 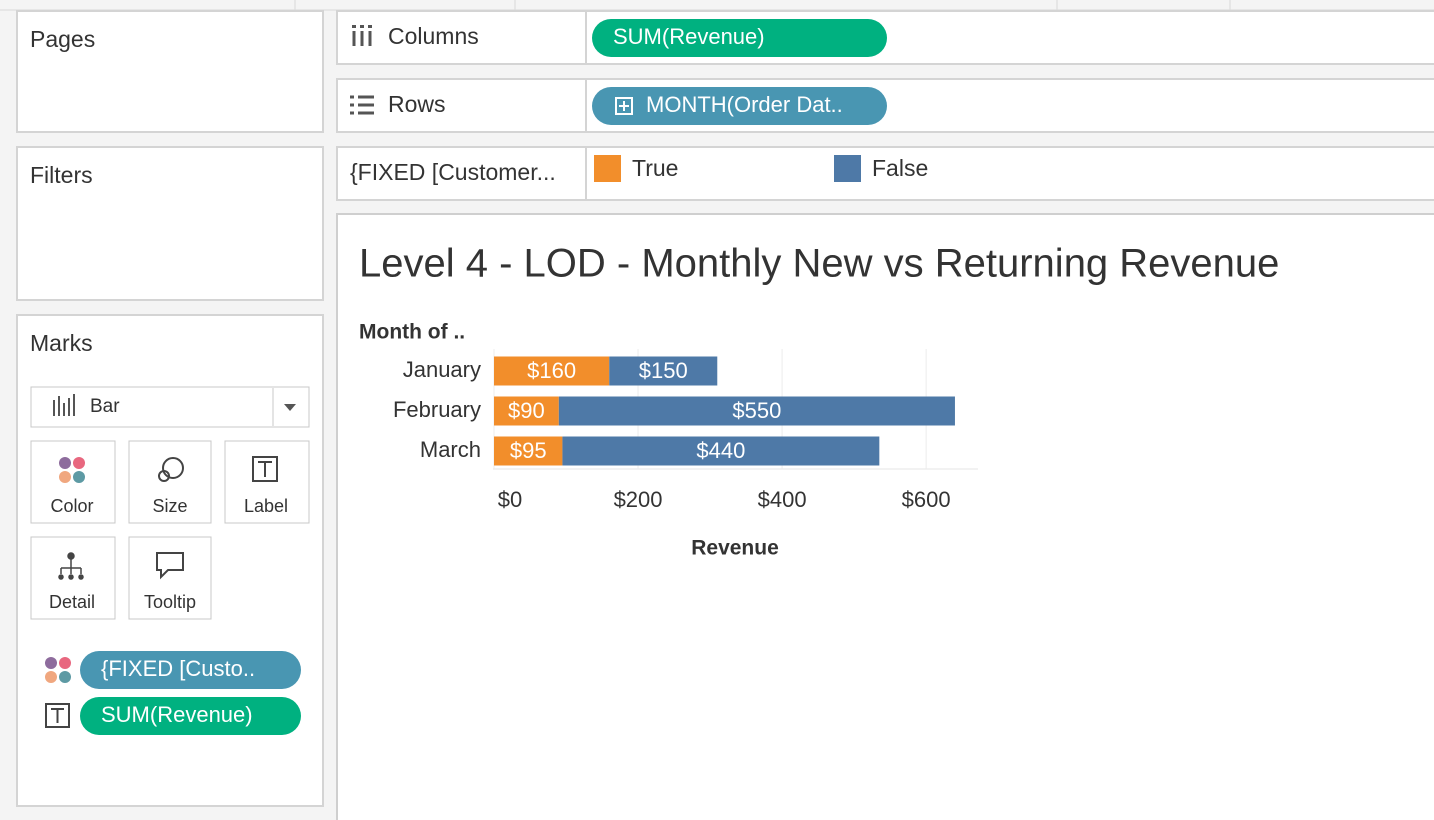 I want to click on size-card, so click(x=170, y=482).